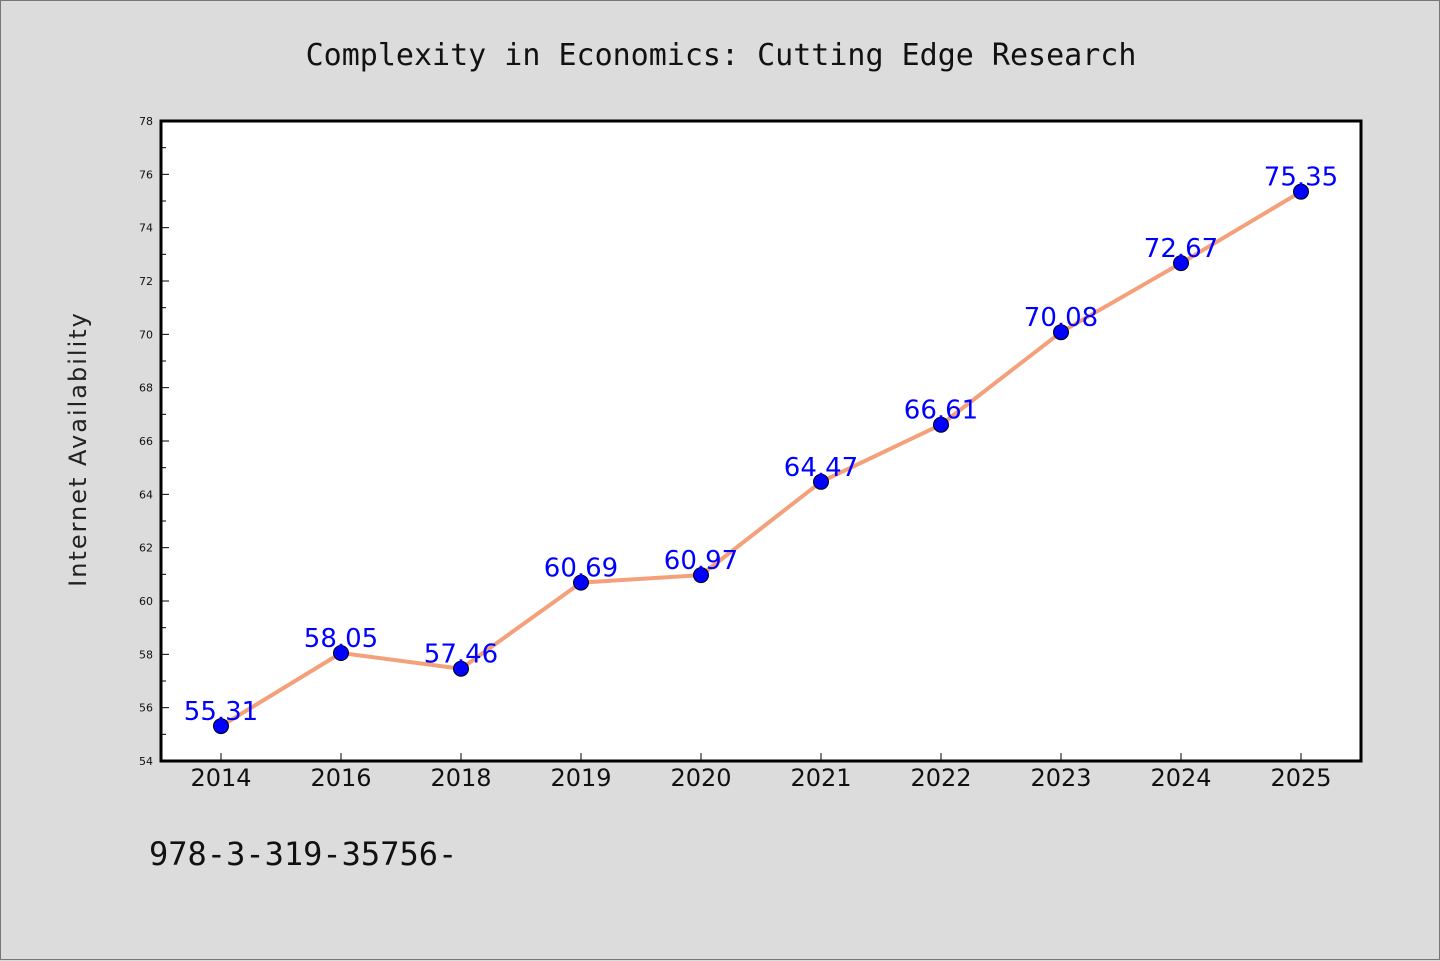 The image size is (1440, 961). I want to click on y-tick-label: 76, so click(146, 174).